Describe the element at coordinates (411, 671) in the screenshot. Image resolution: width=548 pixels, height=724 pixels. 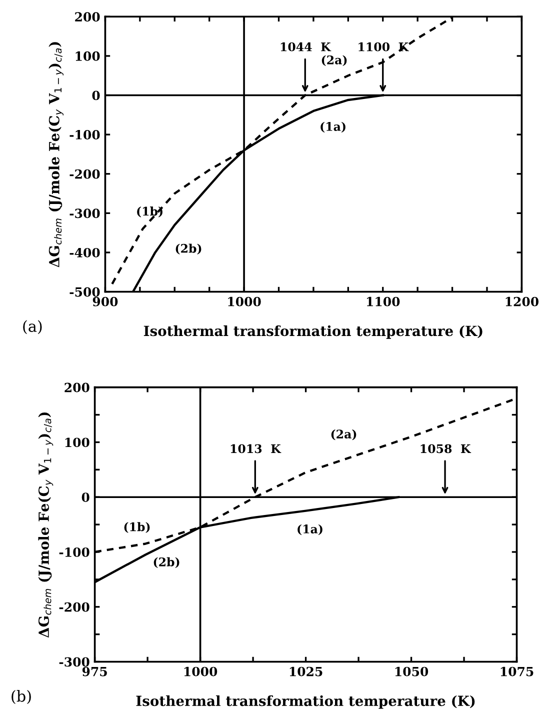
I see `x-tick-label: 1050` at that location.